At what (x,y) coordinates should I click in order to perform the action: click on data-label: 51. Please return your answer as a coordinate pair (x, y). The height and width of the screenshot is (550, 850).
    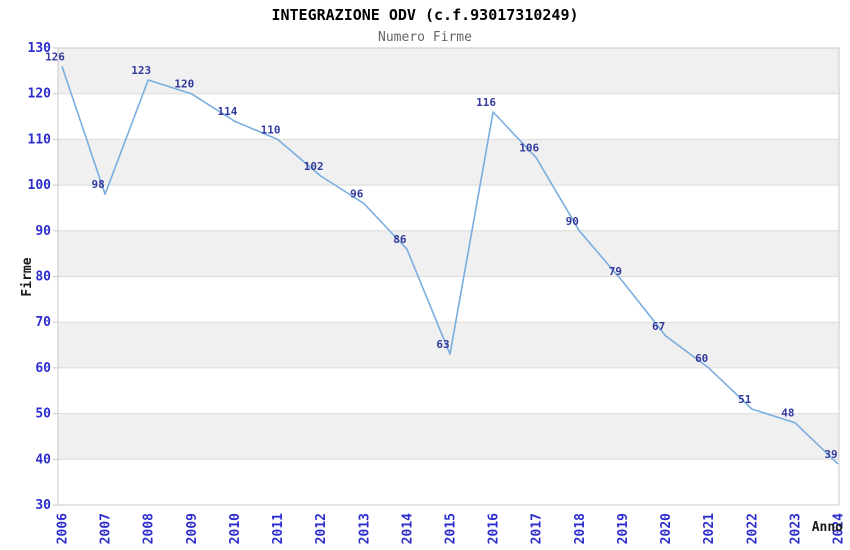
    Looking at the image, I should click on (745, 399).